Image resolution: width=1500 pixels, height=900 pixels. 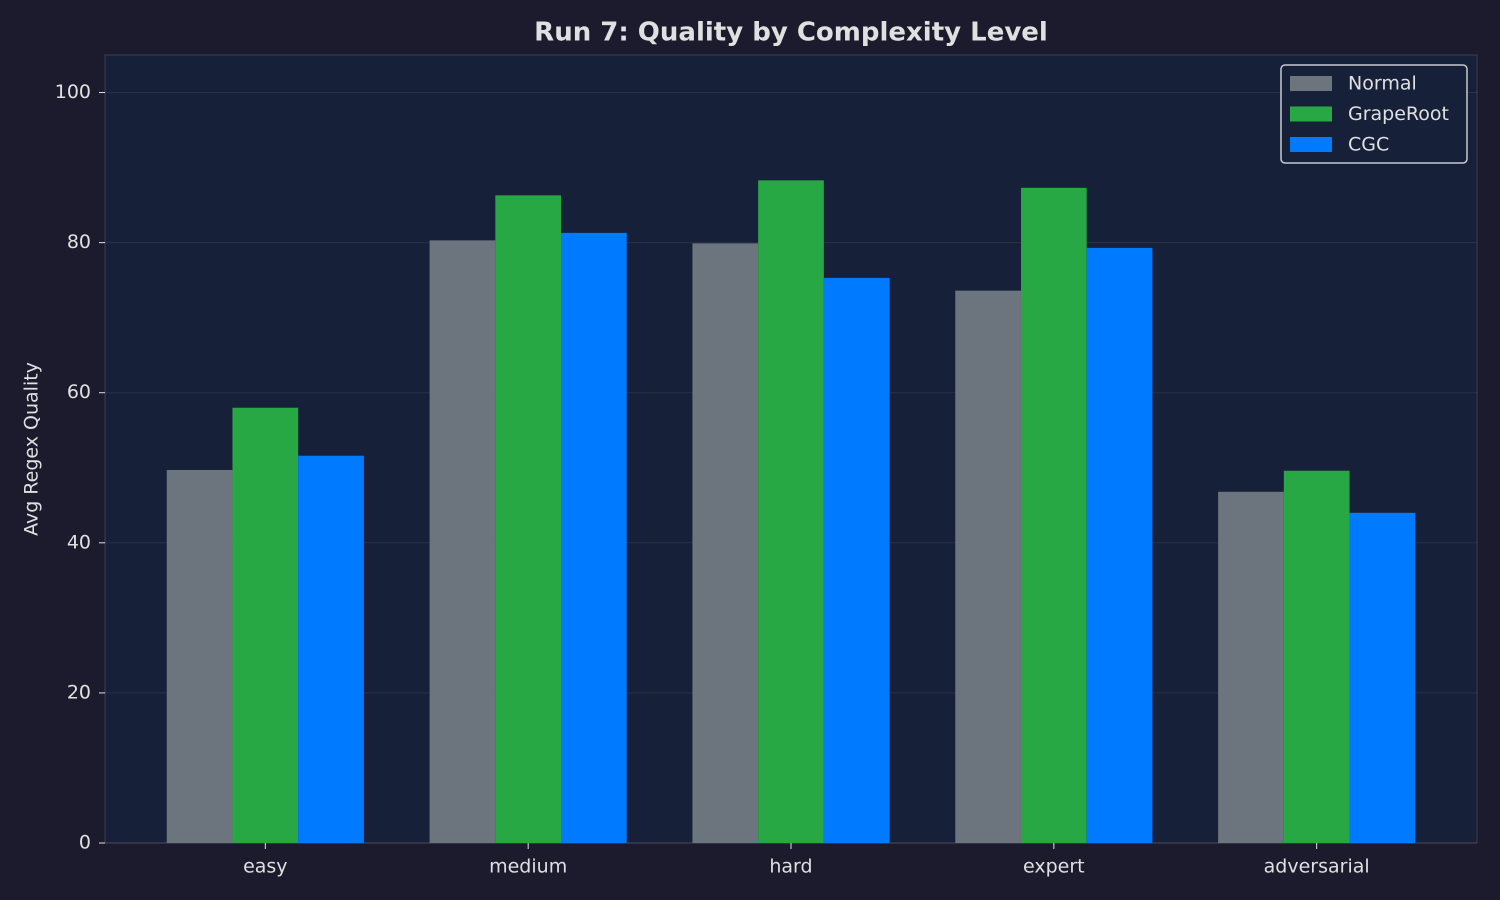 What do you see at coordinates (79, 392) in the screenshot?
I see `y-tick-label: 60` at bounding box center [79, 392].